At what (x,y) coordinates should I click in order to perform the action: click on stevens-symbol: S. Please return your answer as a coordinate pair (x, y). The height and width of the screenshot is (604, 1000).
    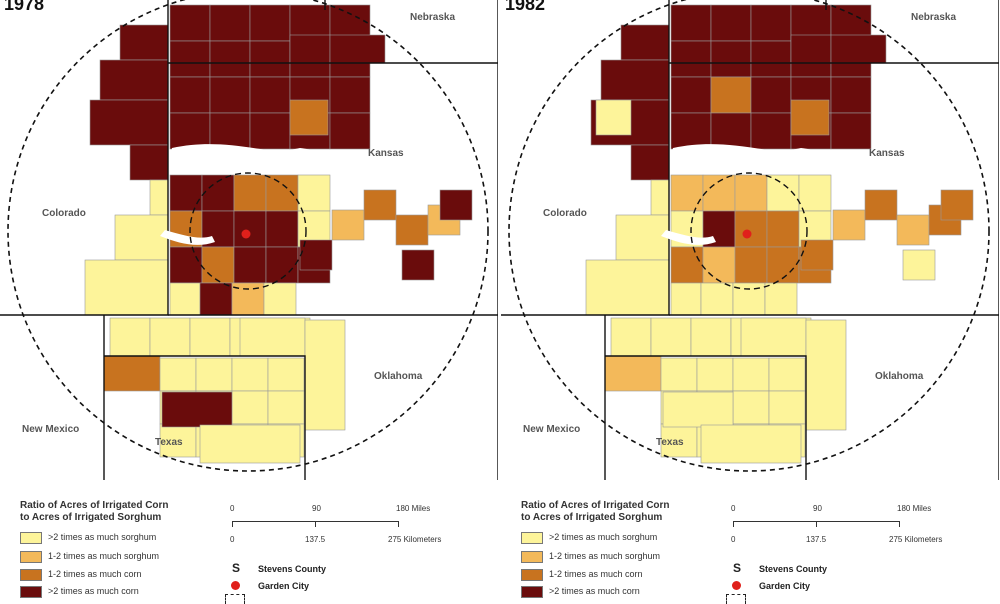
    Looking at the image, I should click on (236, 568).